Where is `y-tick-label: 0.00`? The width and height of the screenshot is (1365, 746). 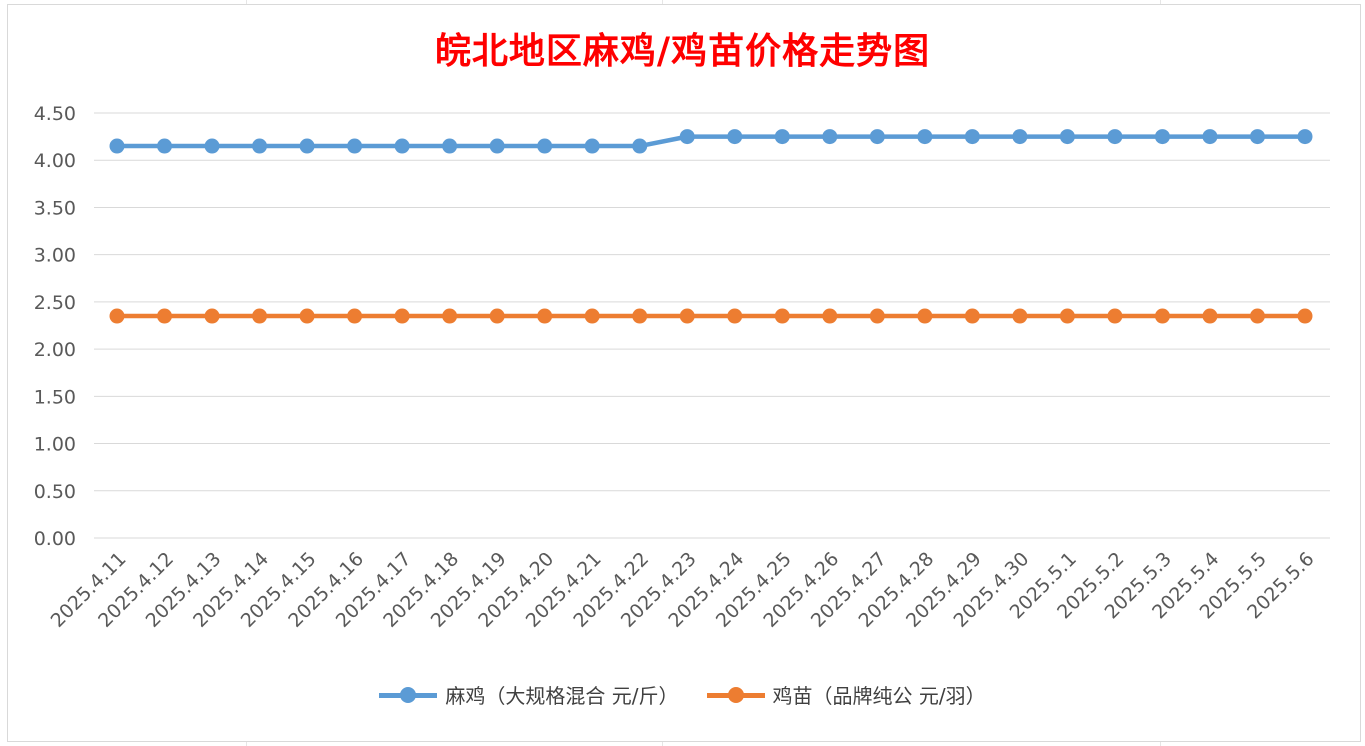 y-tick-label: 0.00 is located at coordinates (55, 539).